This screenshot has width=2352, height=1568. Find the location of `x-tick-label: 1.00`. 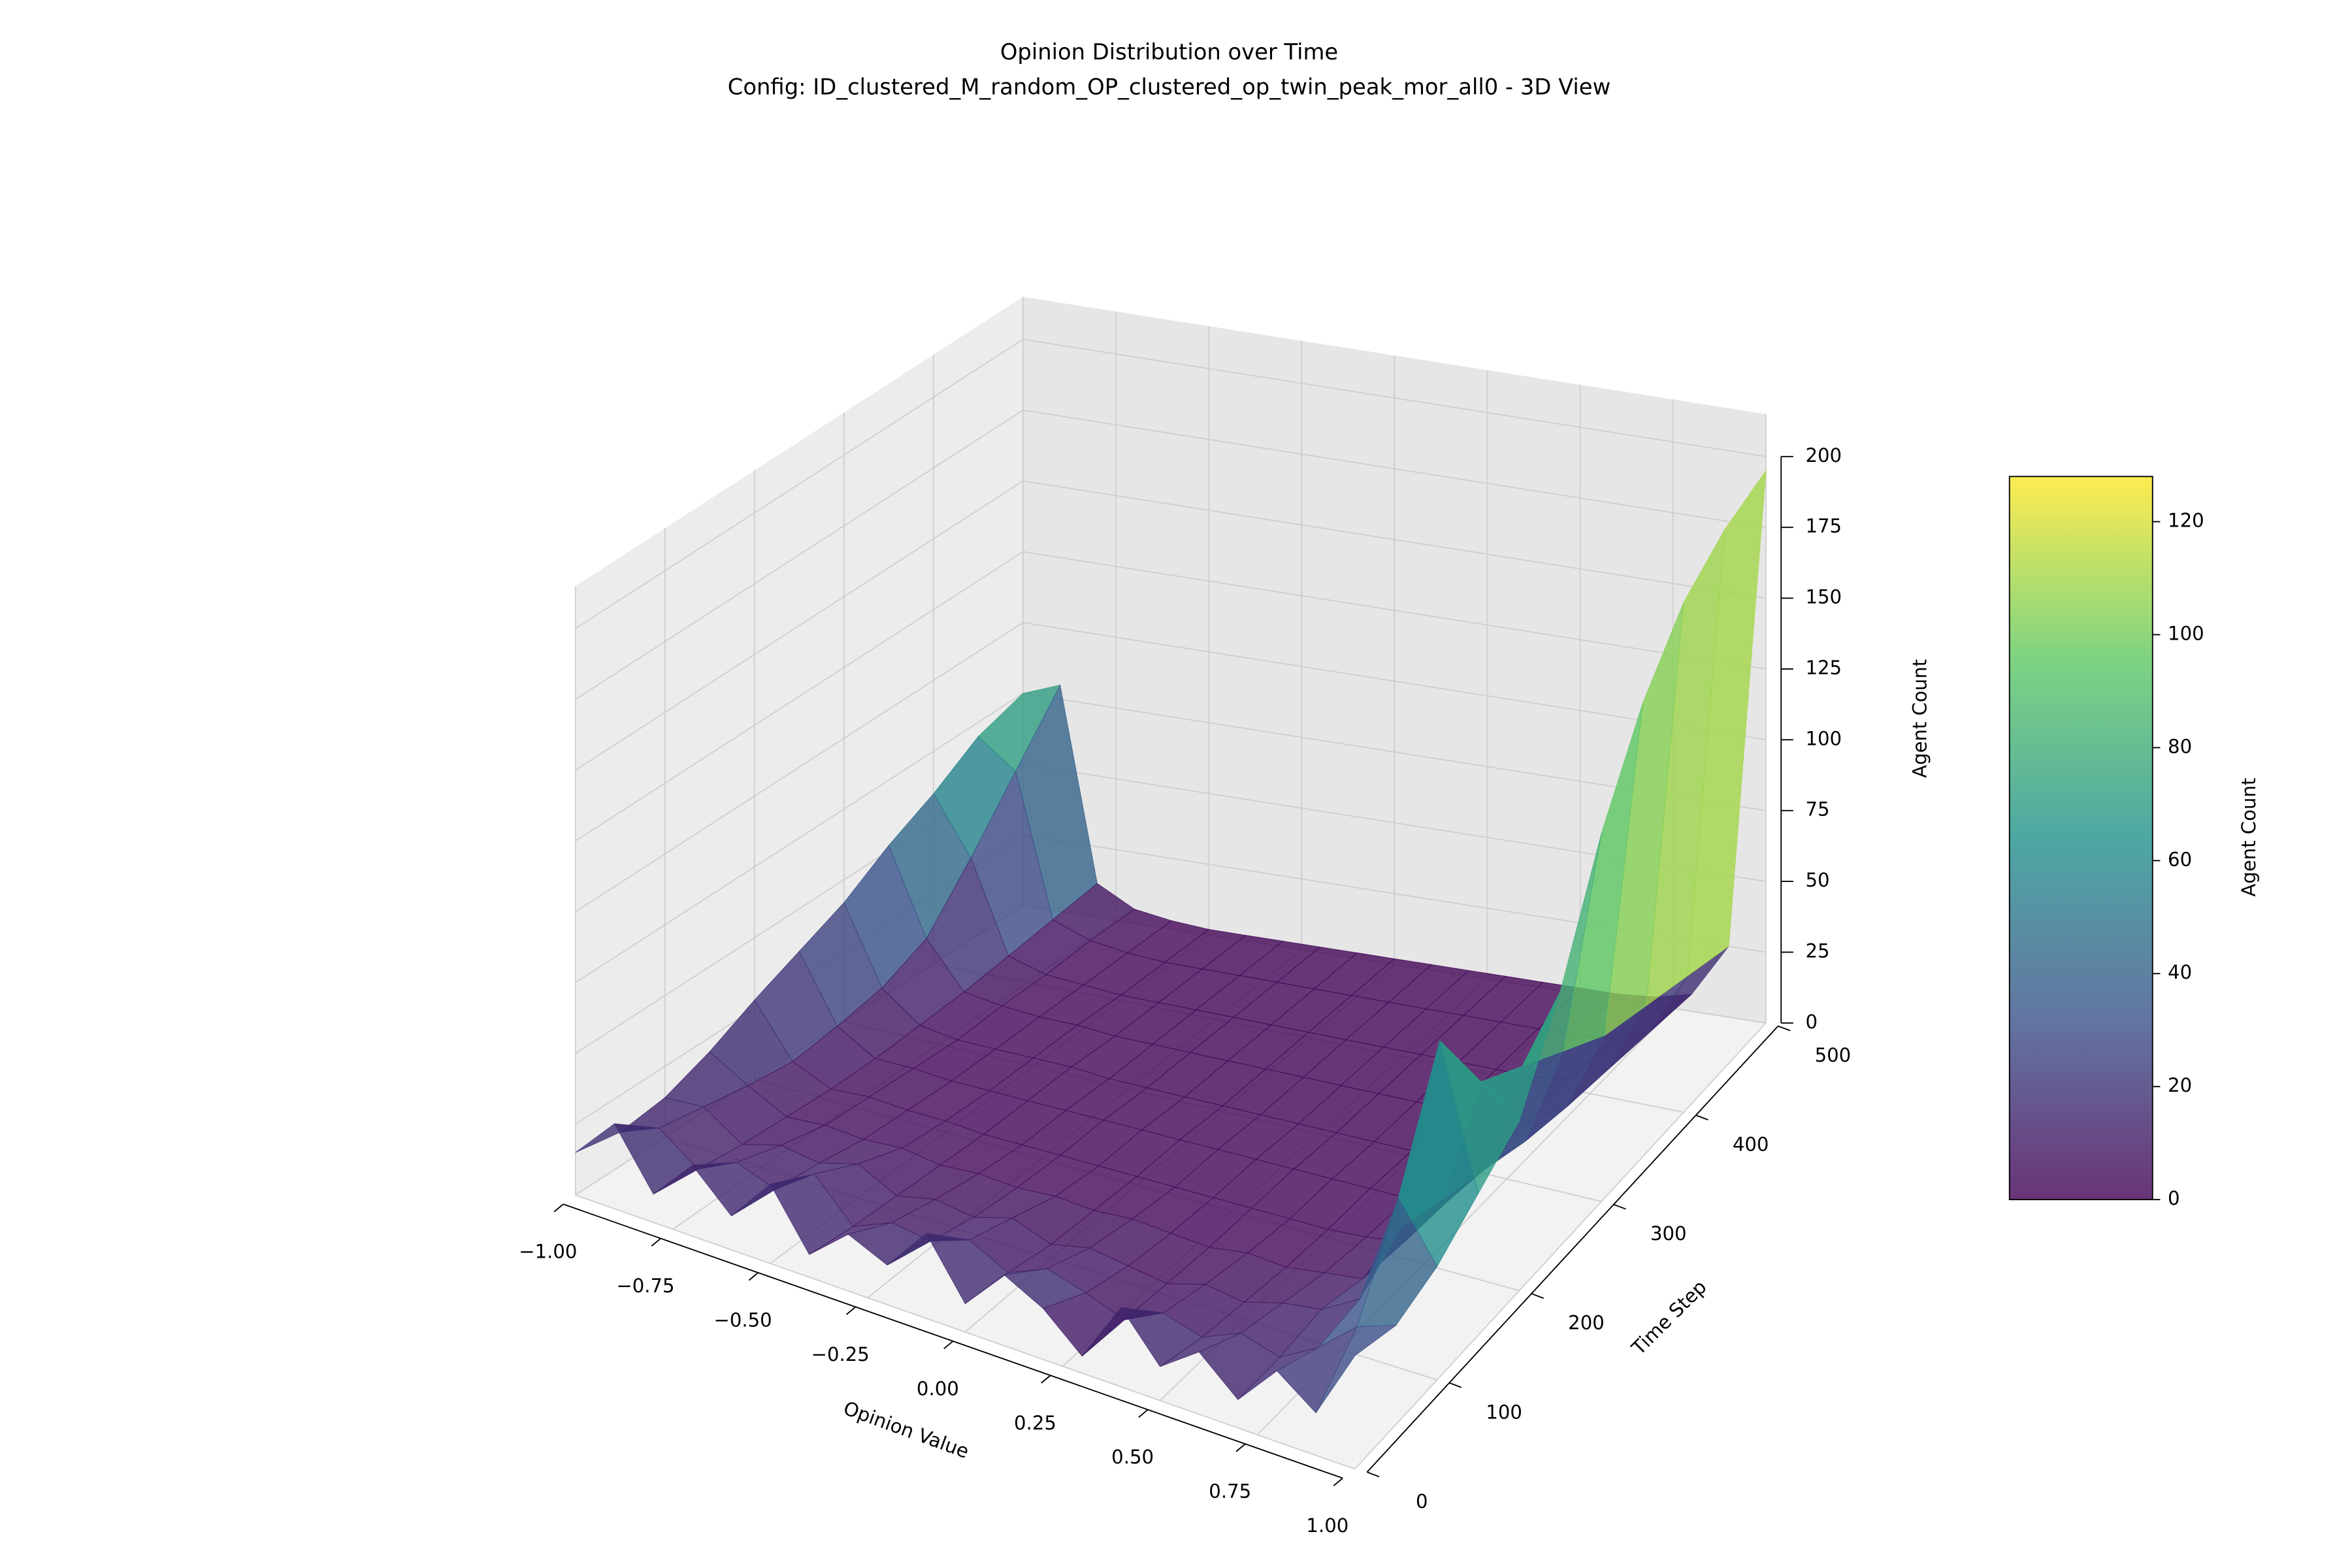

x-tick-label: 1.00 is located at coordinates (1327, 1525).